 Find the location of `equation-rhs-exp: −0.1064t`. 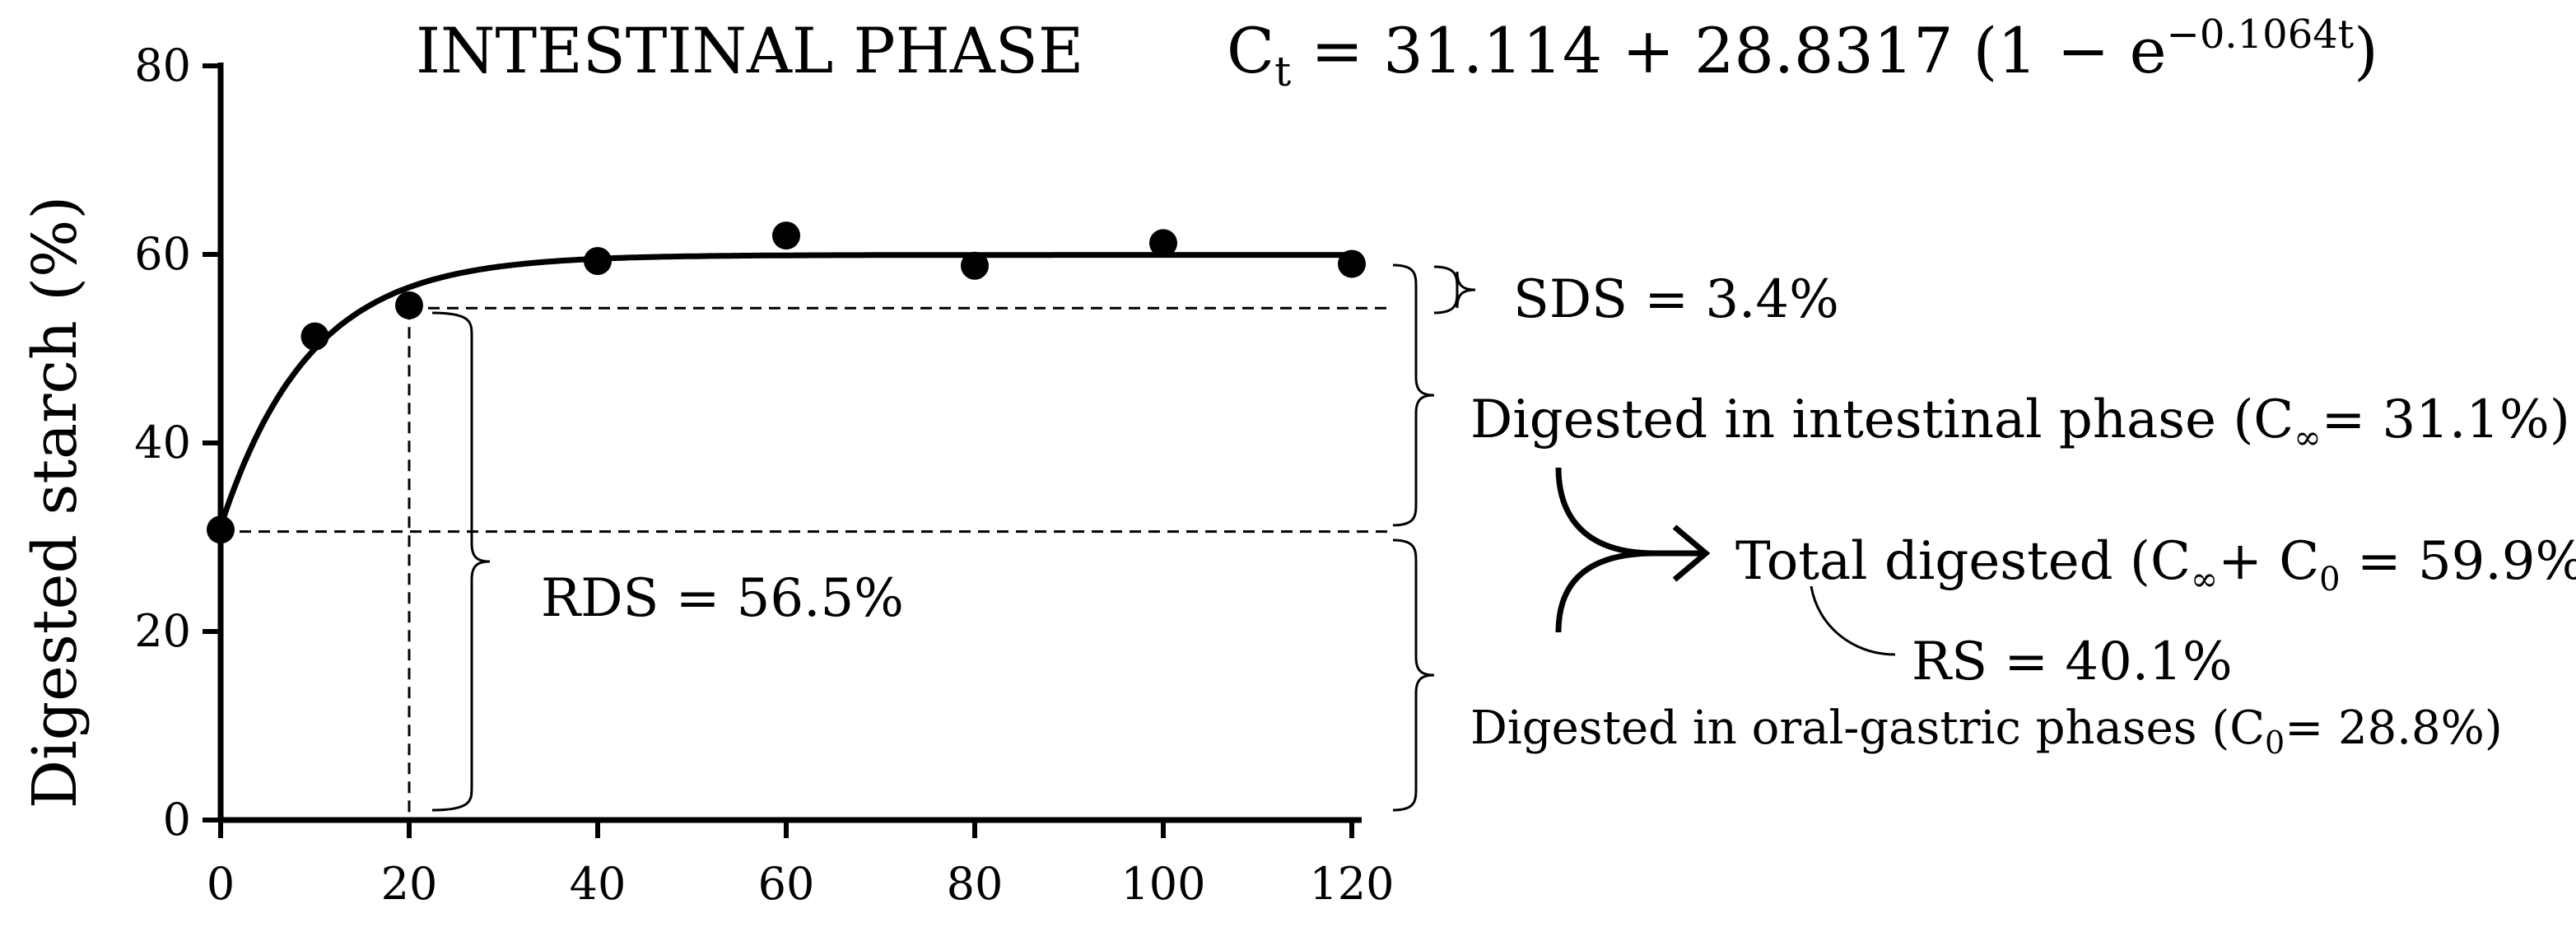

equation-rhs-exp: −0.1064t is located at coordinates (2260, 35).